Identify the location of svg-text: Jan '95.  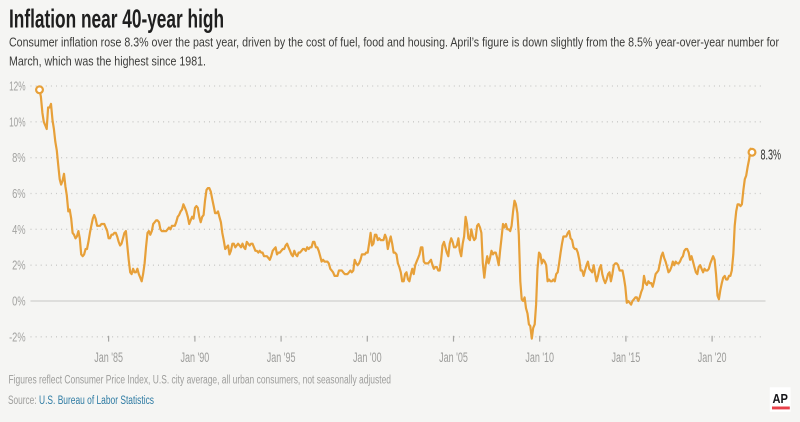
(281, 357).